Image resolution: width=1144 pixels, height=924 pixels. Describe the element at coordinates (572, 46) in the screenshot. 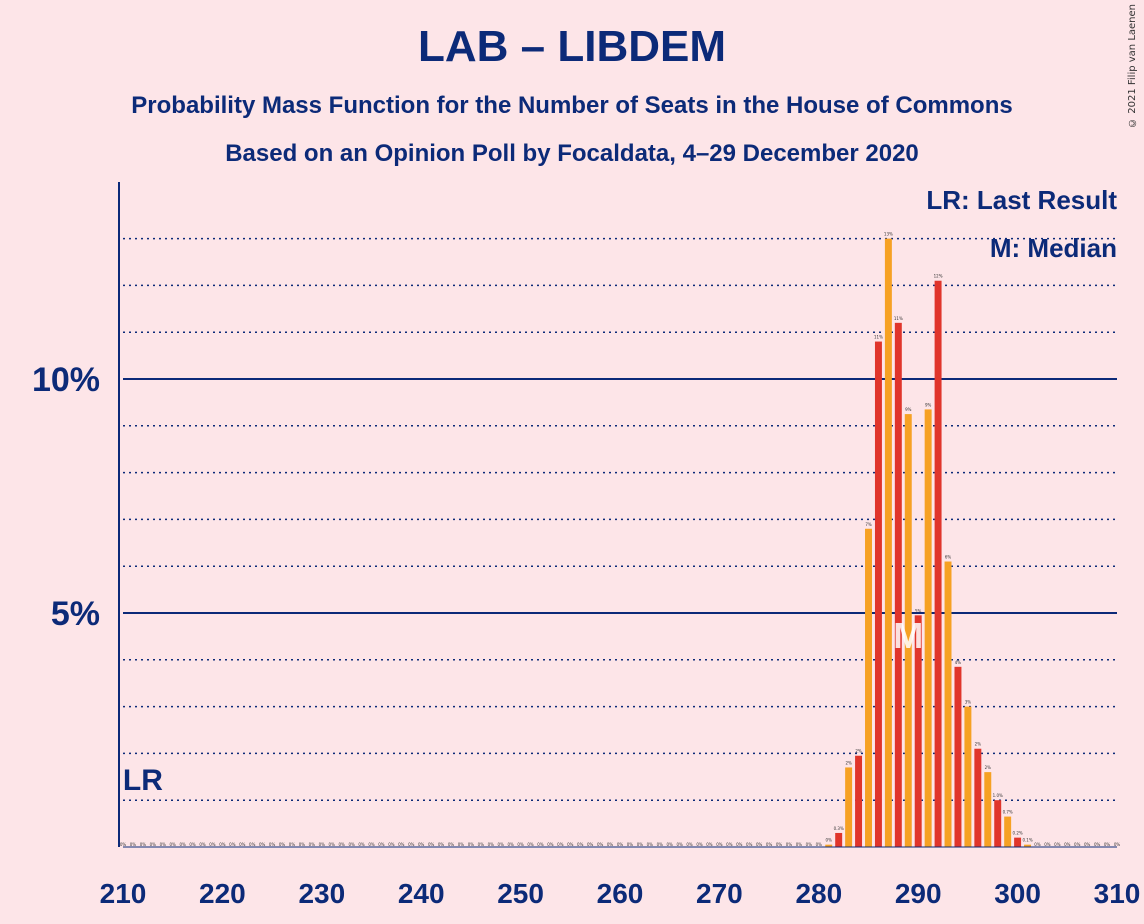

I see `chart-title: LAB – LIBDEM` at that location.